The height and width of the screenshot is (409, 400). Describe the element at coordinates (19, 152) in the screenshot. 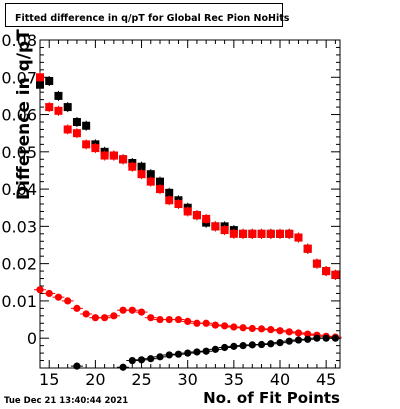

I see `y-tick-label: 0.05` at that location.